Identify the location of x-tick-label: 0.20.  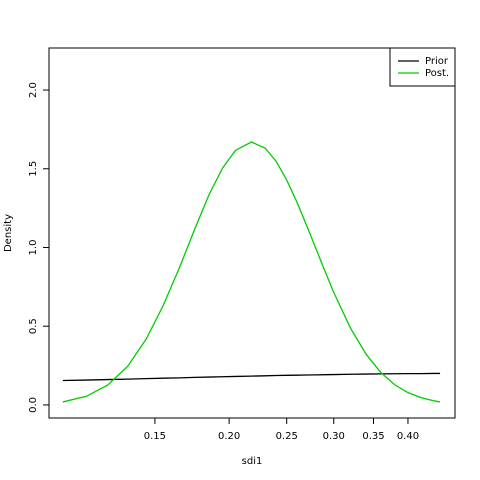
(229, 436).